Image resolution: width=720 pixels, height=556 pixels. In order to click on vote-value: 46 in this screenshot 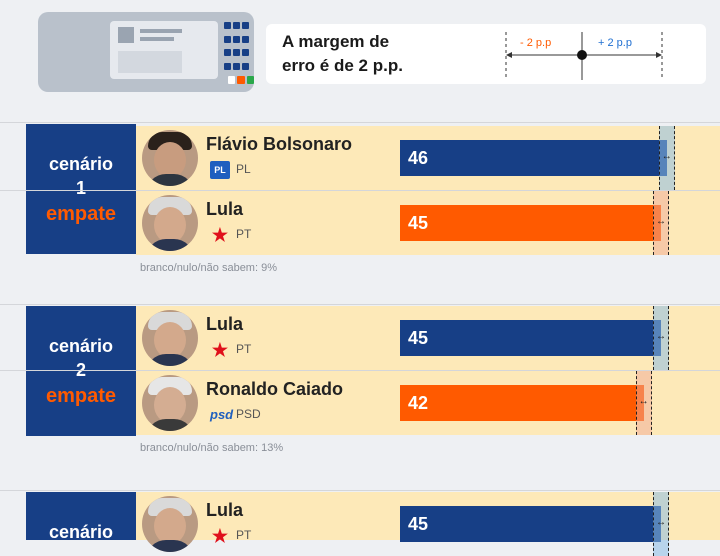, I will do `click(418, 158)`.